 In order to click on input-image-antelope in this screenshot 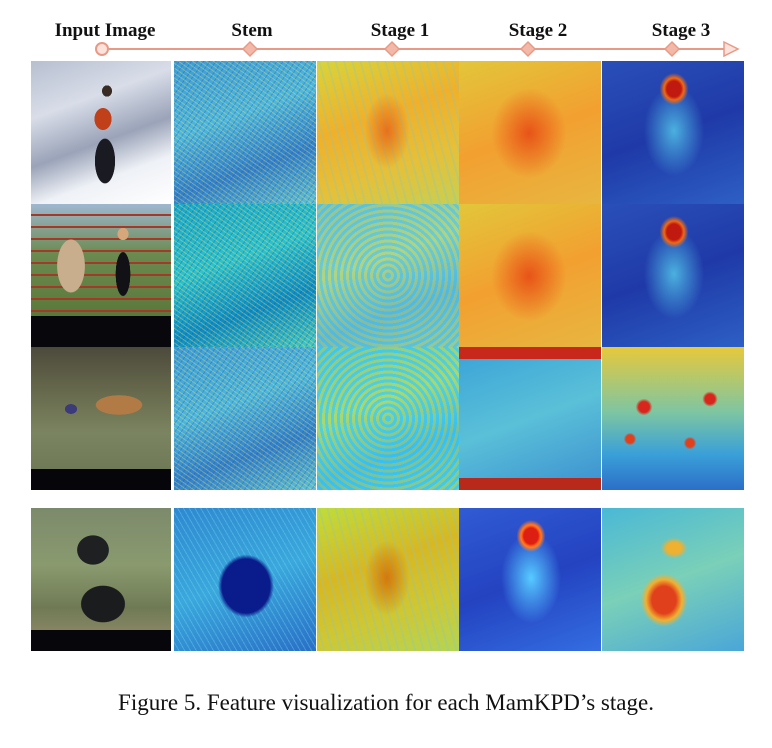, I will do `click(101, 418)`.